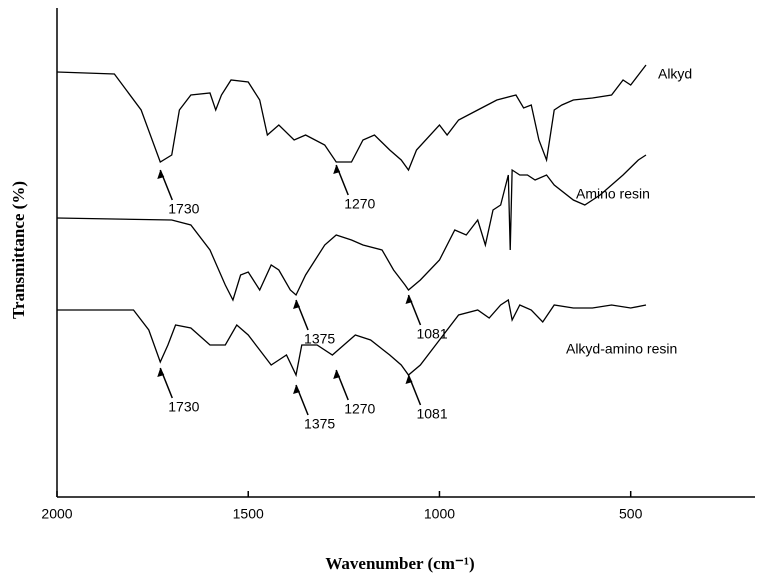 This screenshot has height=584, width=758. I want to click on y-axis-label: Transmittance (%), so click(18, 250).